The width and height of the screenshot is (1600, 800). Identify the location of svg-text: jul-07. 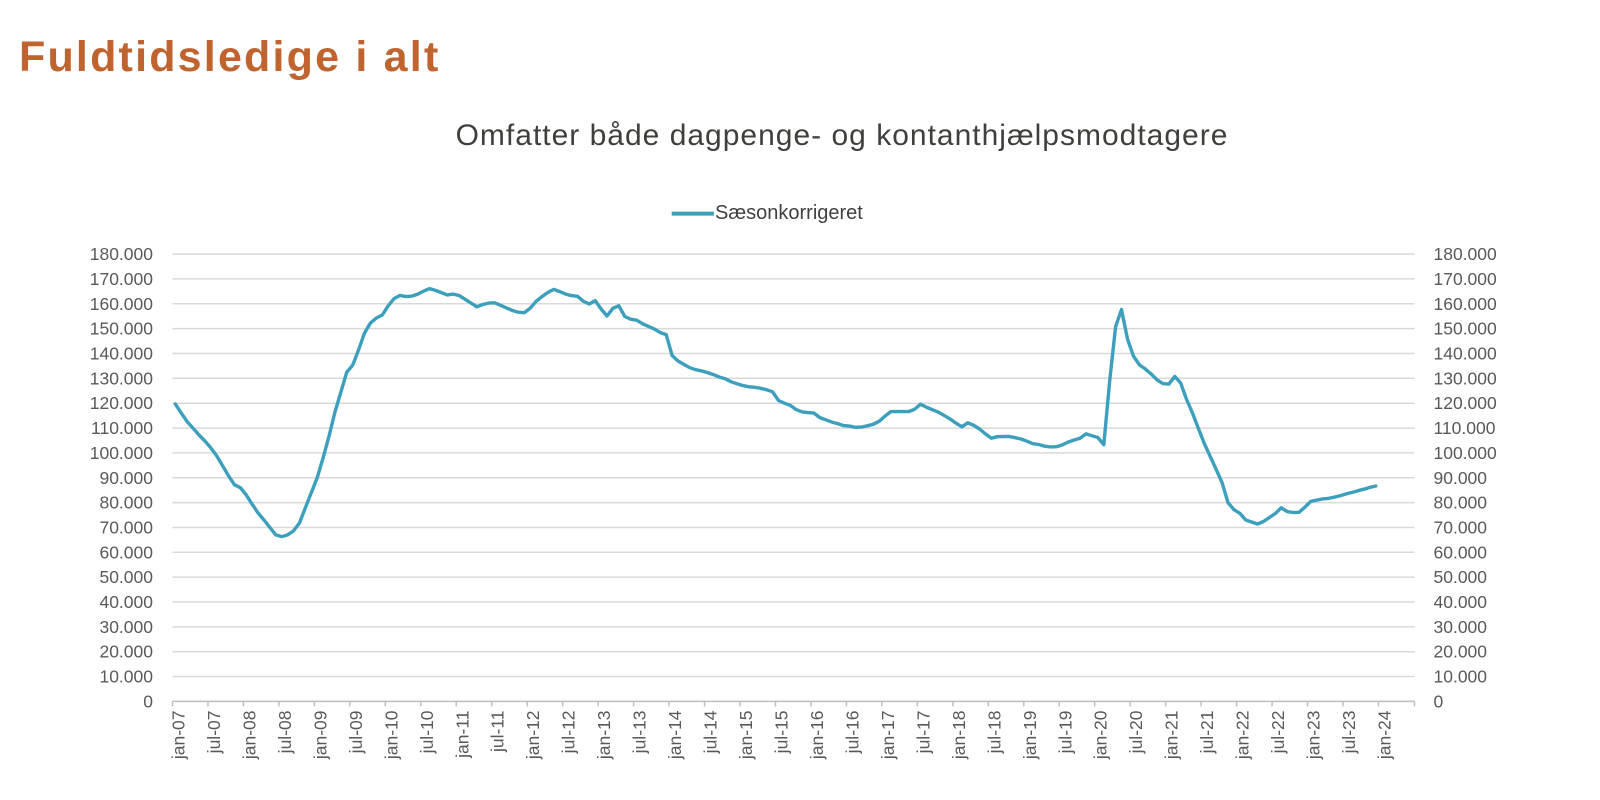
(214, 733).